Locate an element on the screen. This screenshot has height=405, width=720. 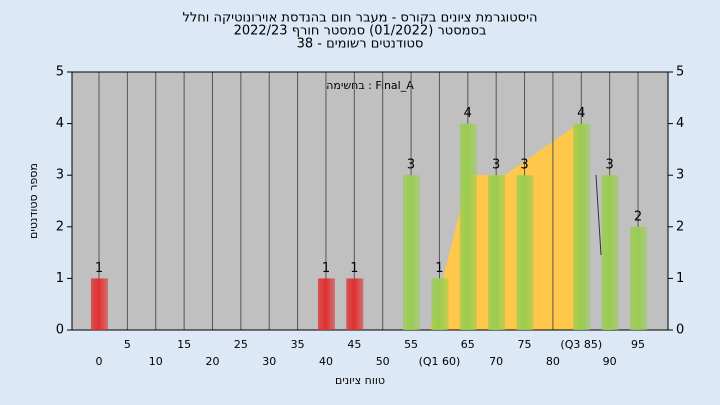
x-tick-label: 35 is located at coordinates (298, 344).